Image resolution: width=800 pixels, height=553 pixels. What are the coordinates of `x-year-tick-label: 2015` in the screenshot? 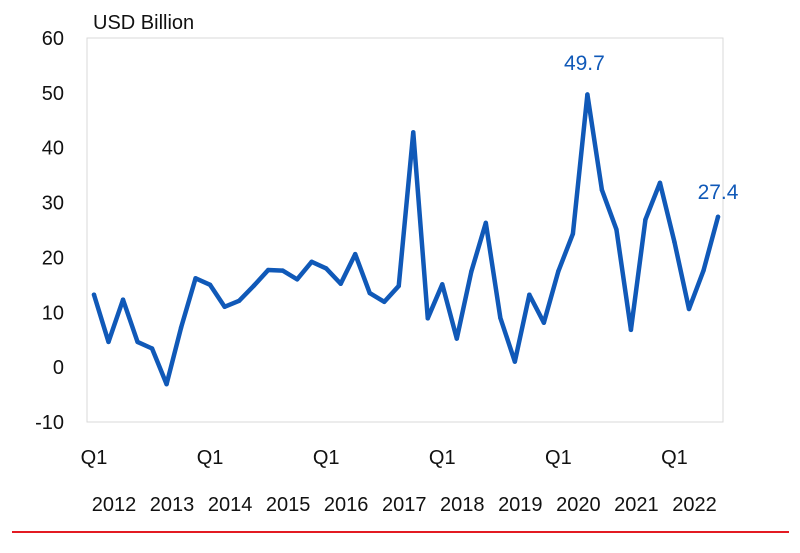 It's located at (288, 505).